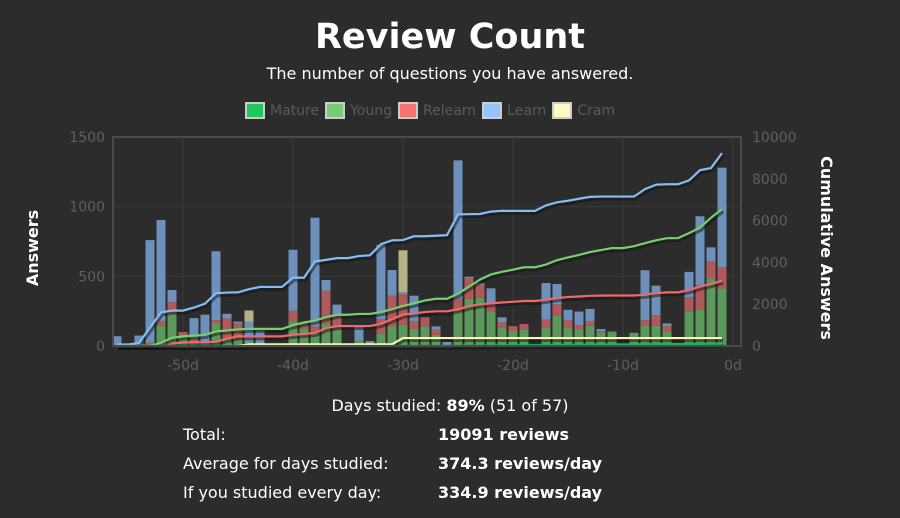  What do you see at coordinates (286, 463) in the screenshot?
I see `stat-label: Average for days studied:` at bounding box center [286, 463].